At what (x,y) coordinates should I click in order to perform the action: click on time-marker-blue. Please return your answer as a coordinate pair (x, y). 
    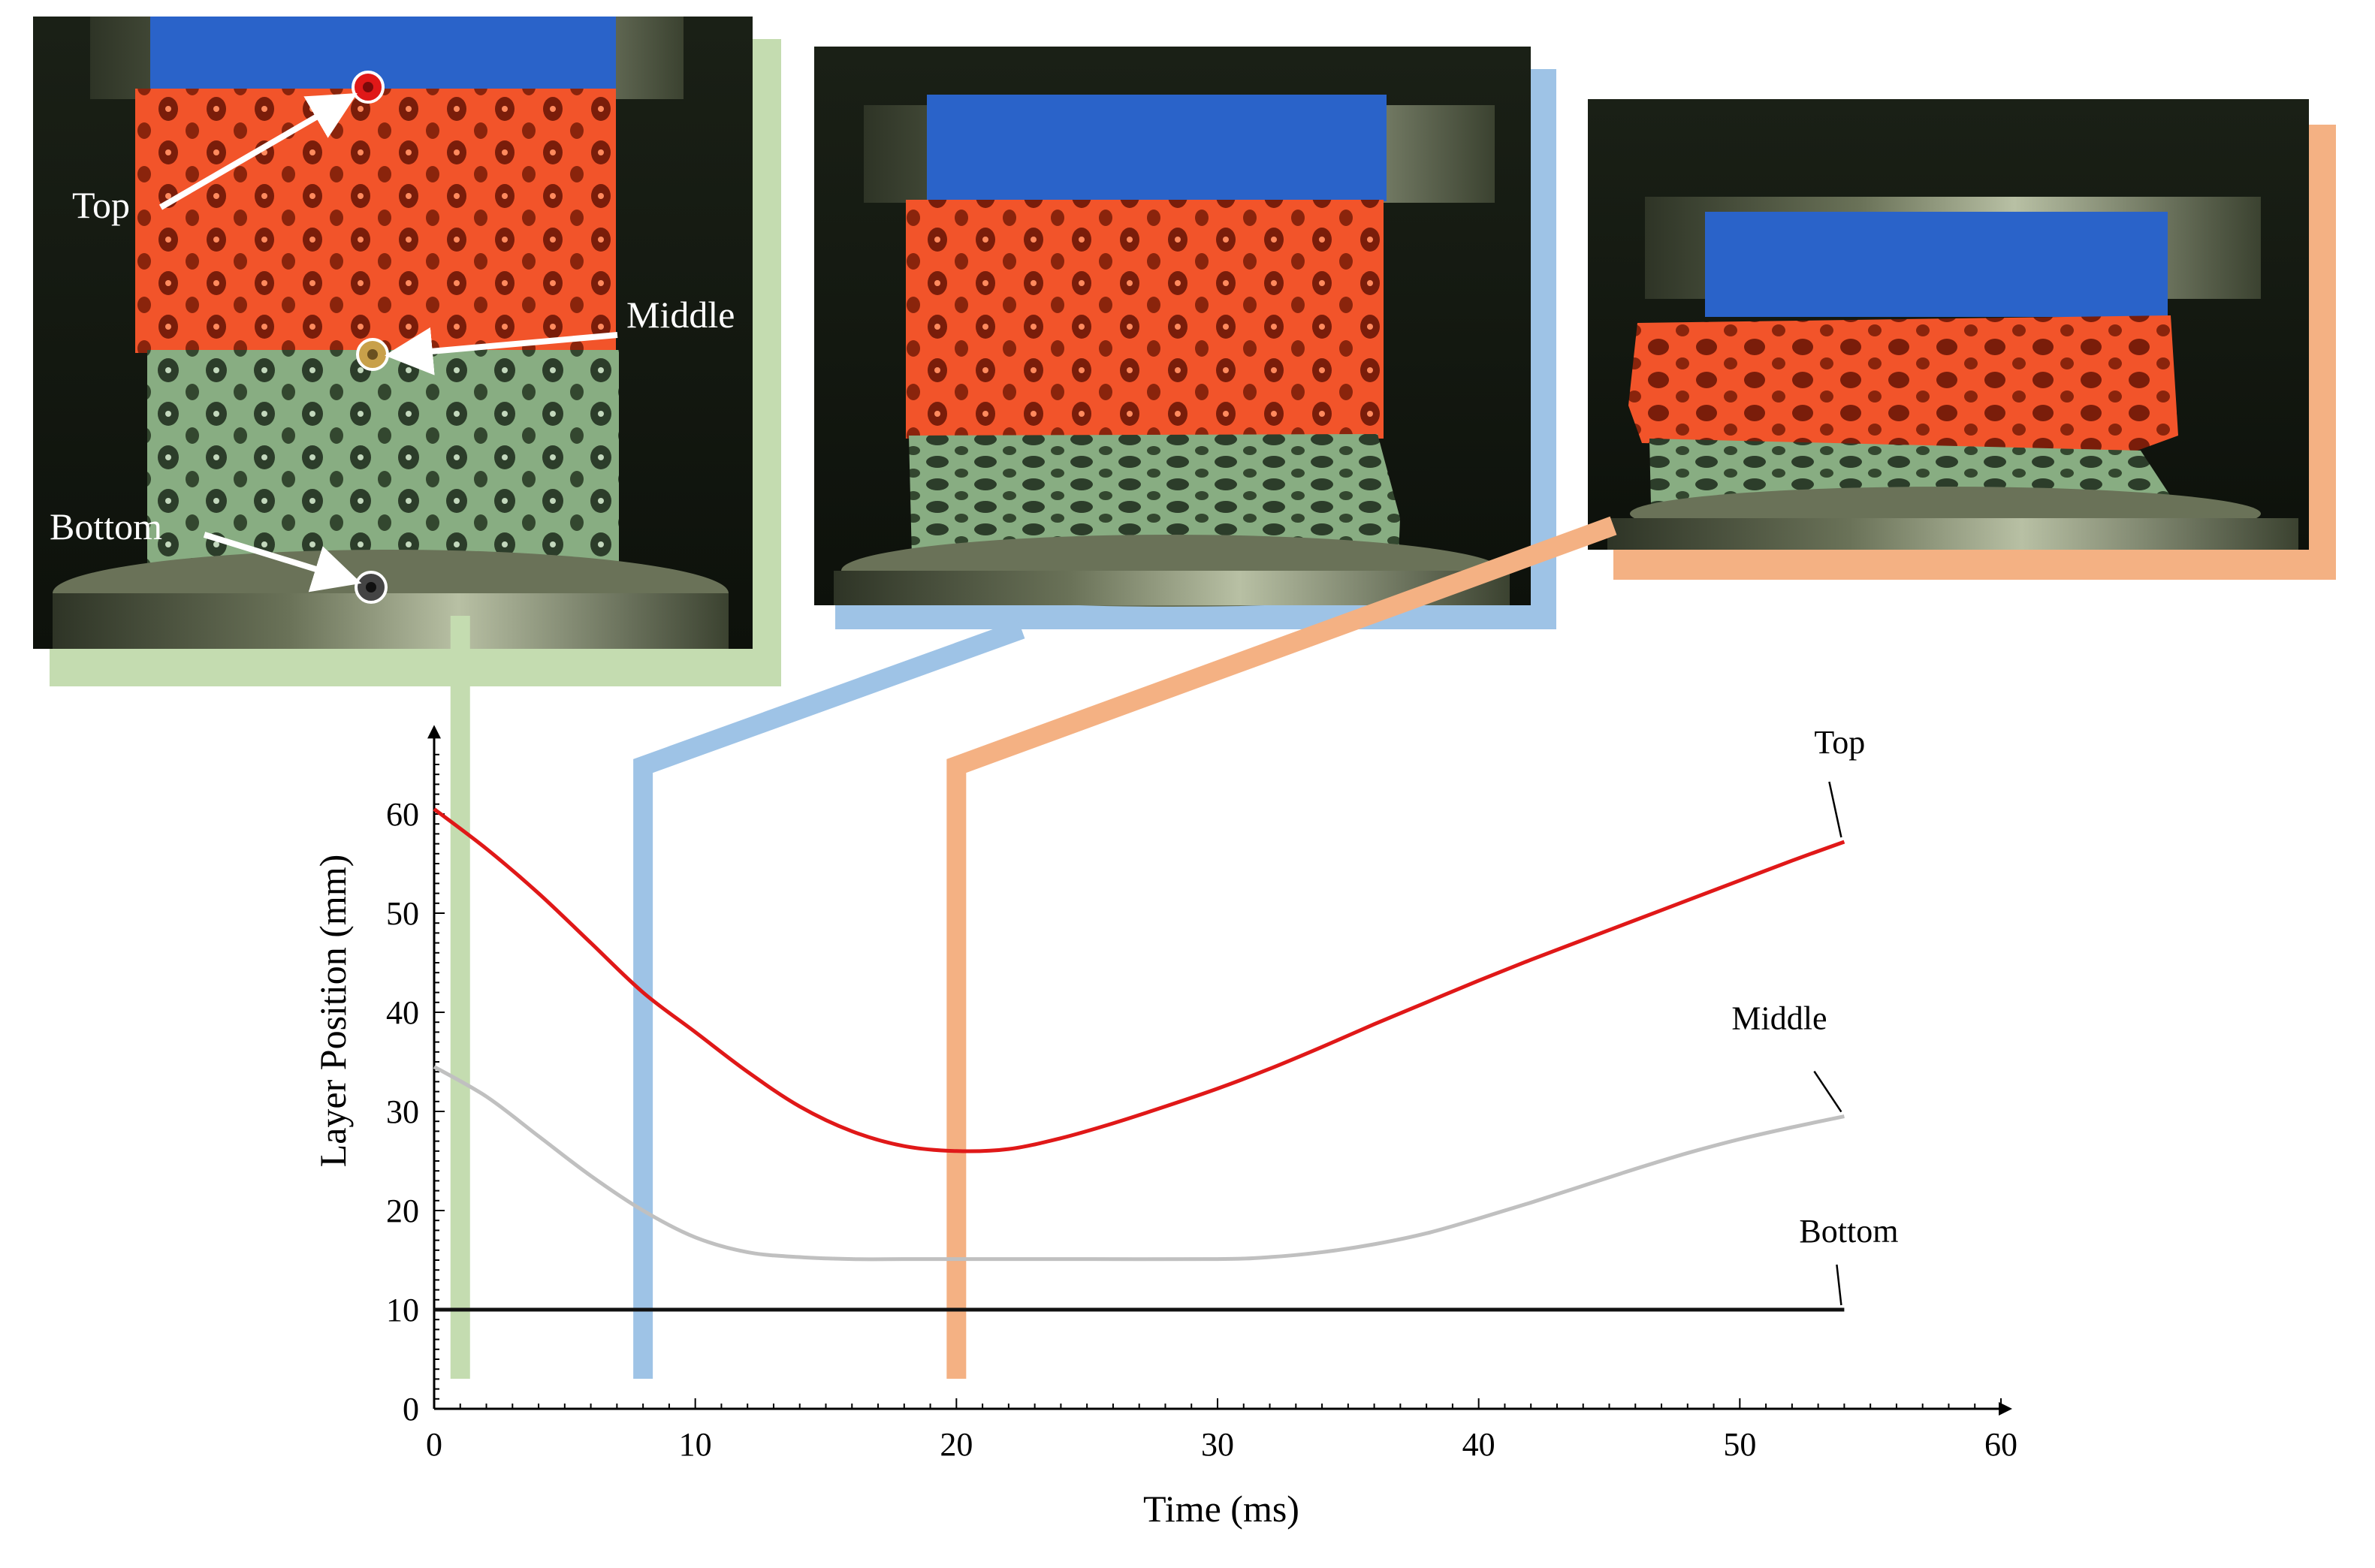
    Looking at the image, I should click on (829, 1000).